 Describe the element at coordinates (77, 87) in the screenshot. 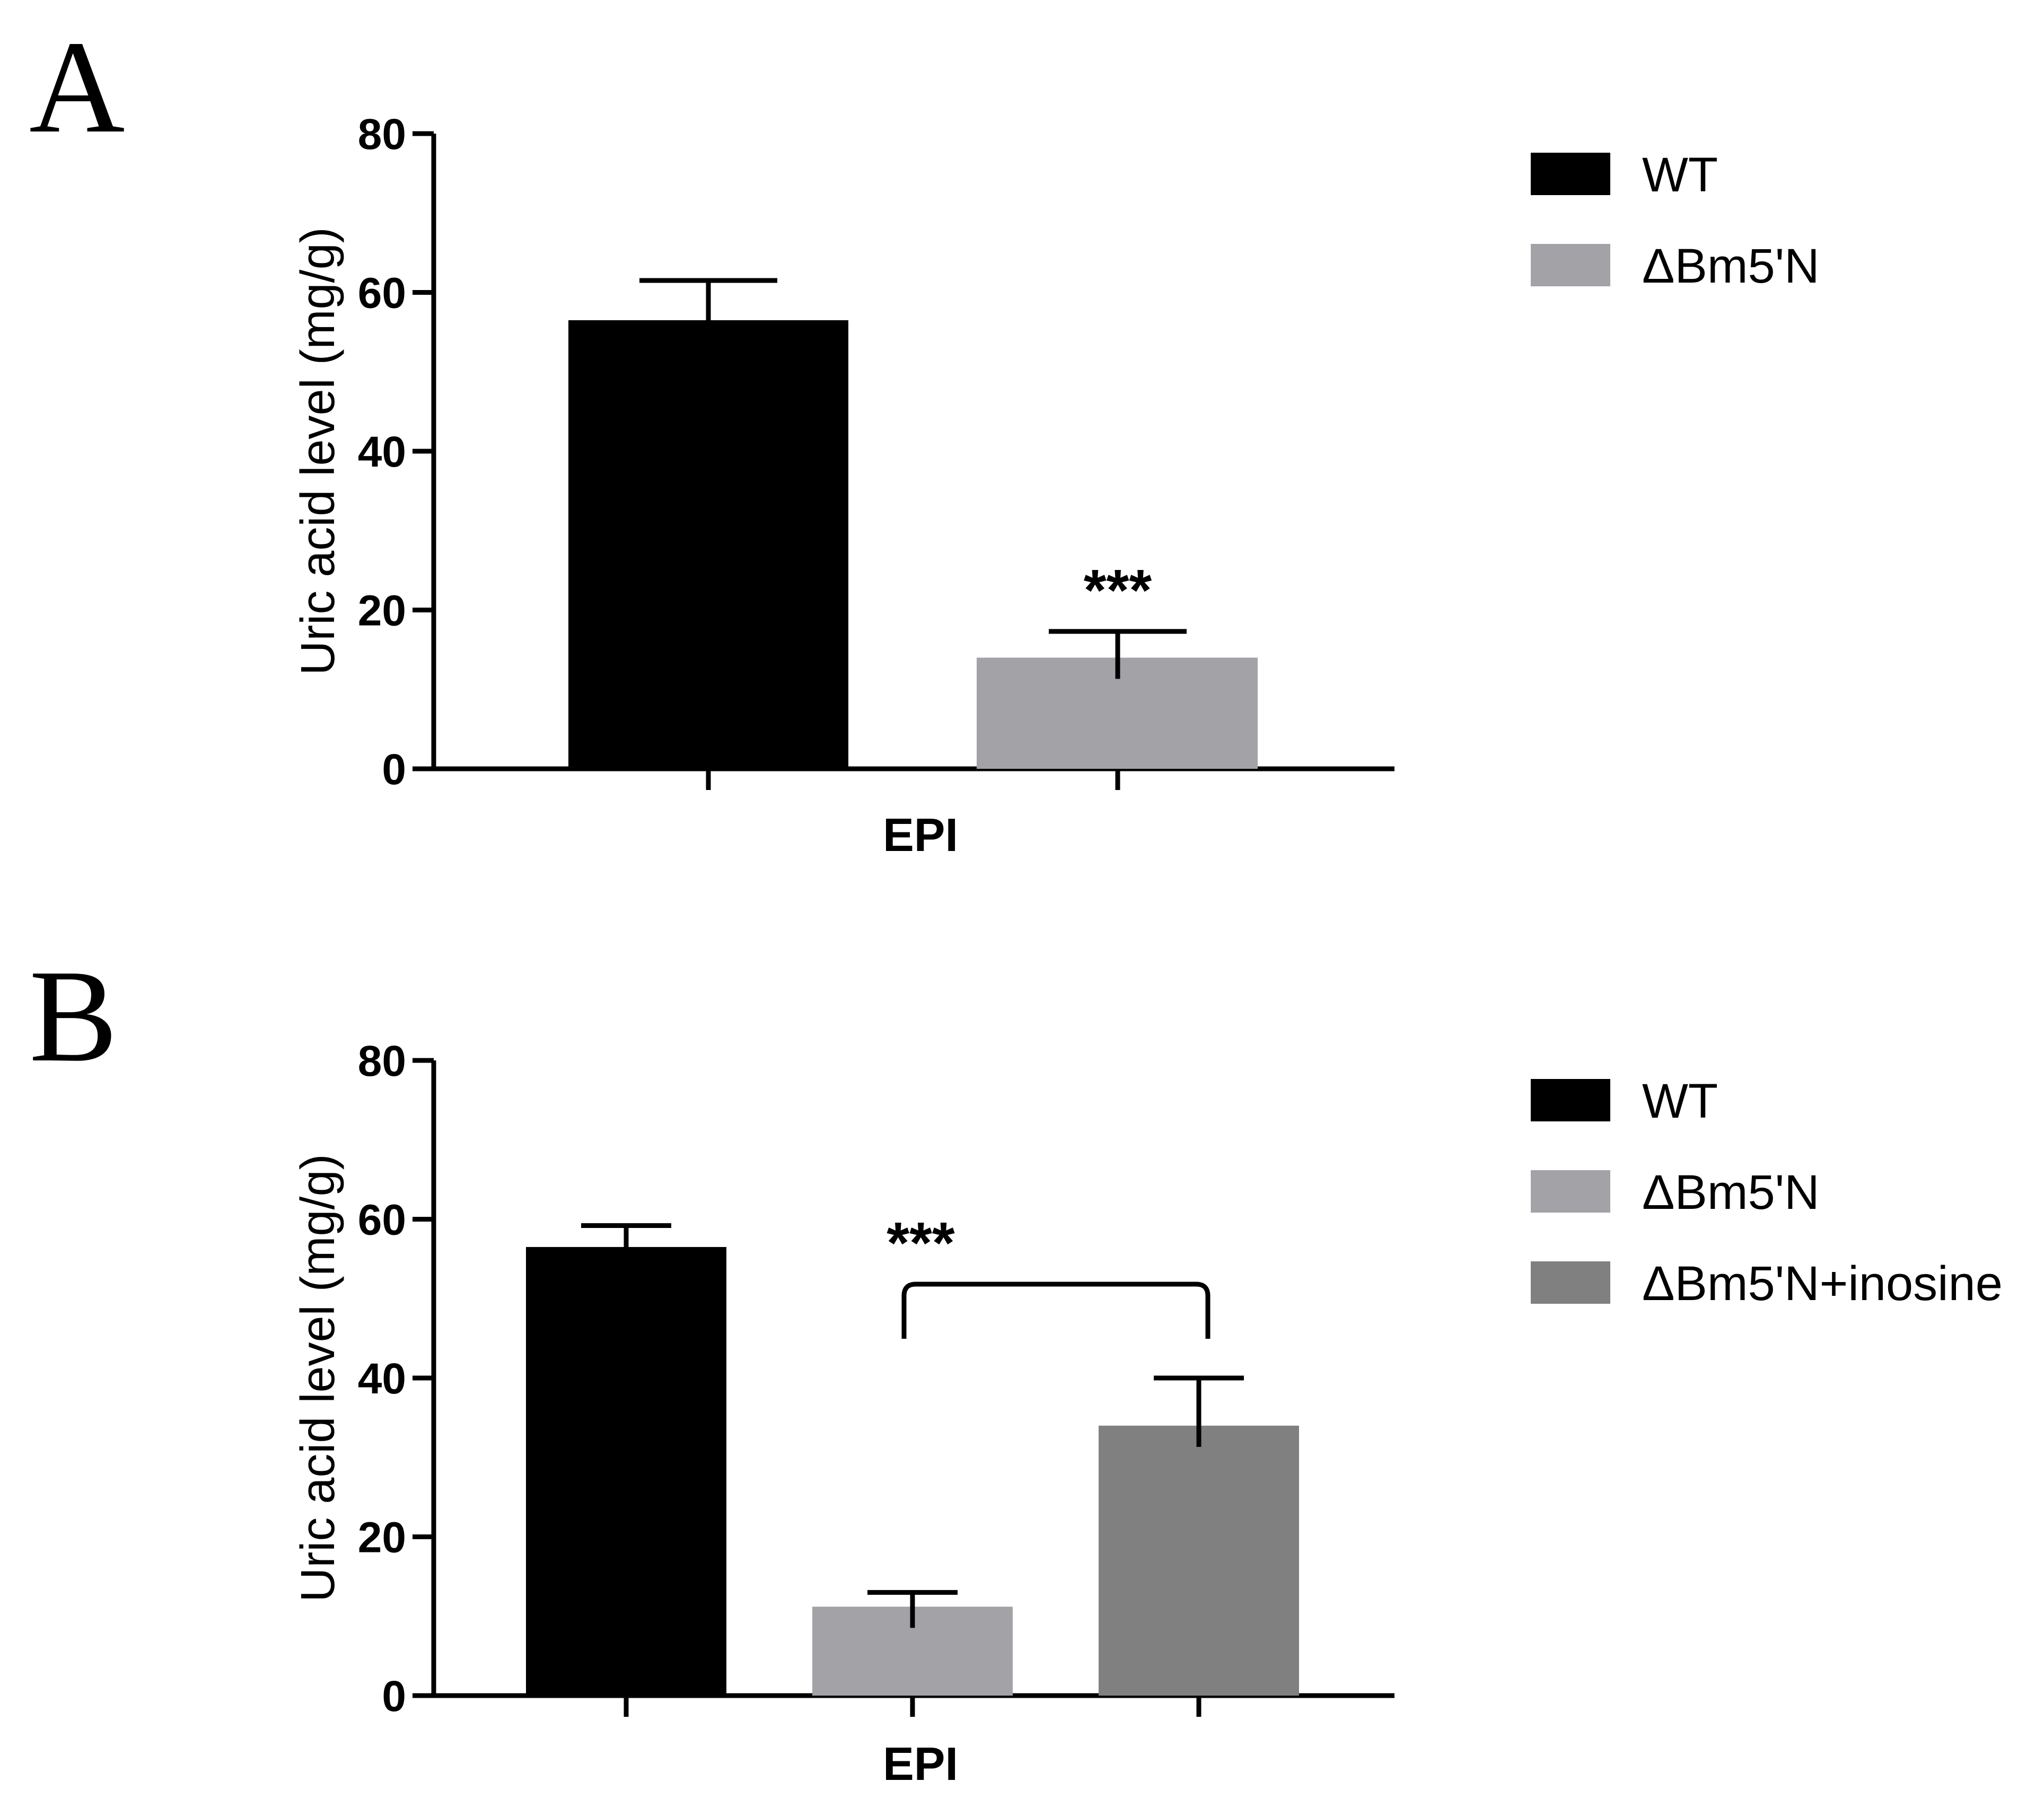

I see `panel-letter-a: A` at that location.